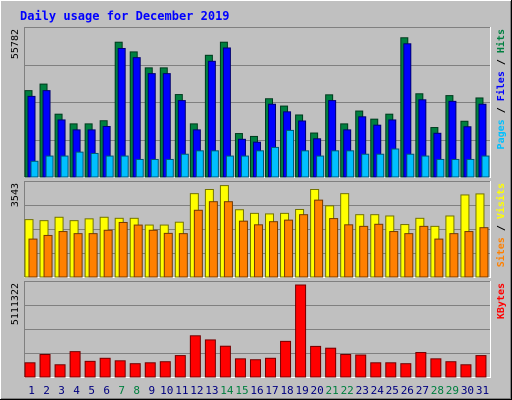  Describe the element at coordinates (407, 390) in the screenshot. I see `x-tick-label-day-26: 26` at that location.